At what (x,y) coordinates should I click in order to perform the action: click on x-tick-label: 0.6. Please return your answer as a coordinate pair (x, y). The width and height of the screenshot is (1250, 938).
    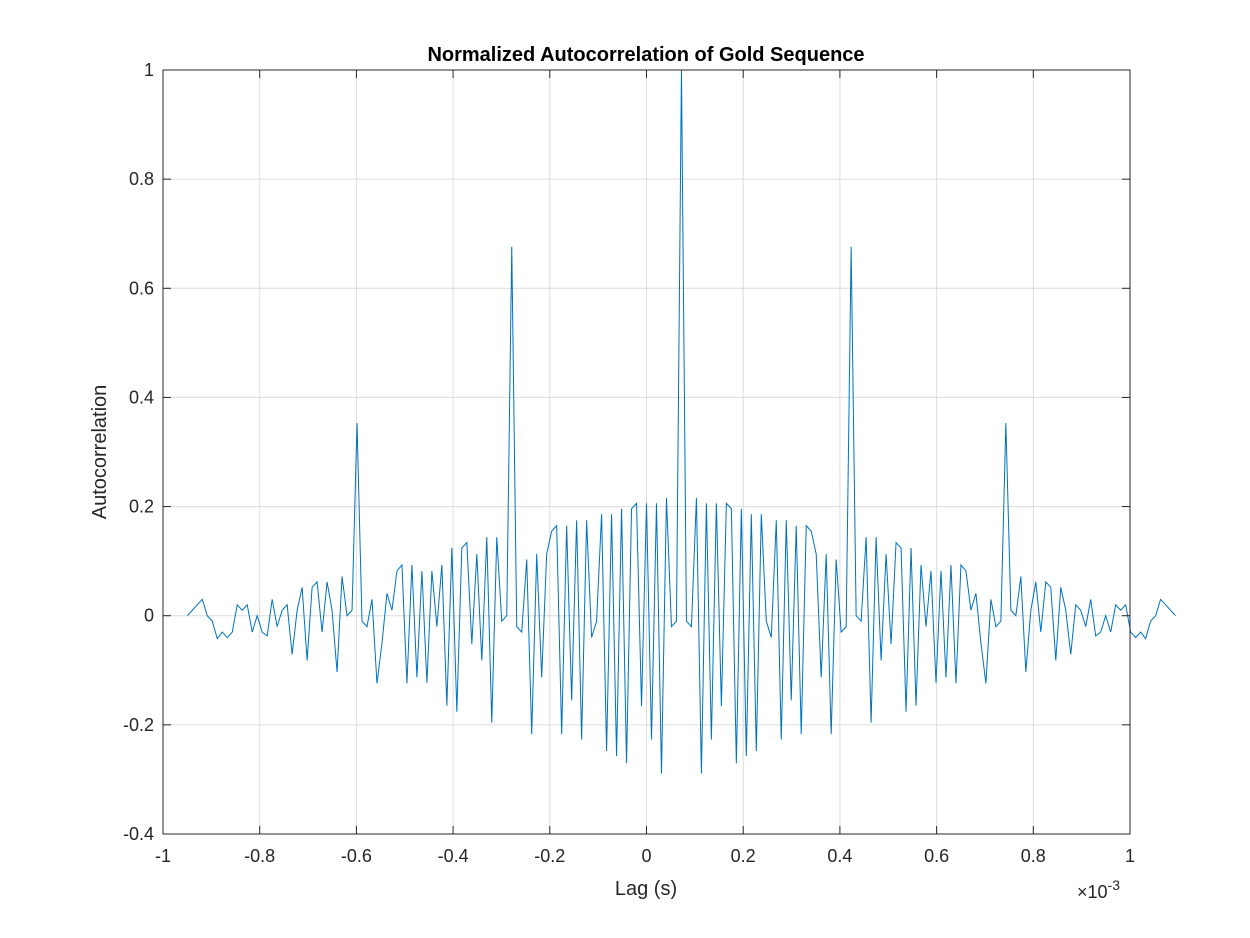
    Looking at the image, I should click on (936, 856).